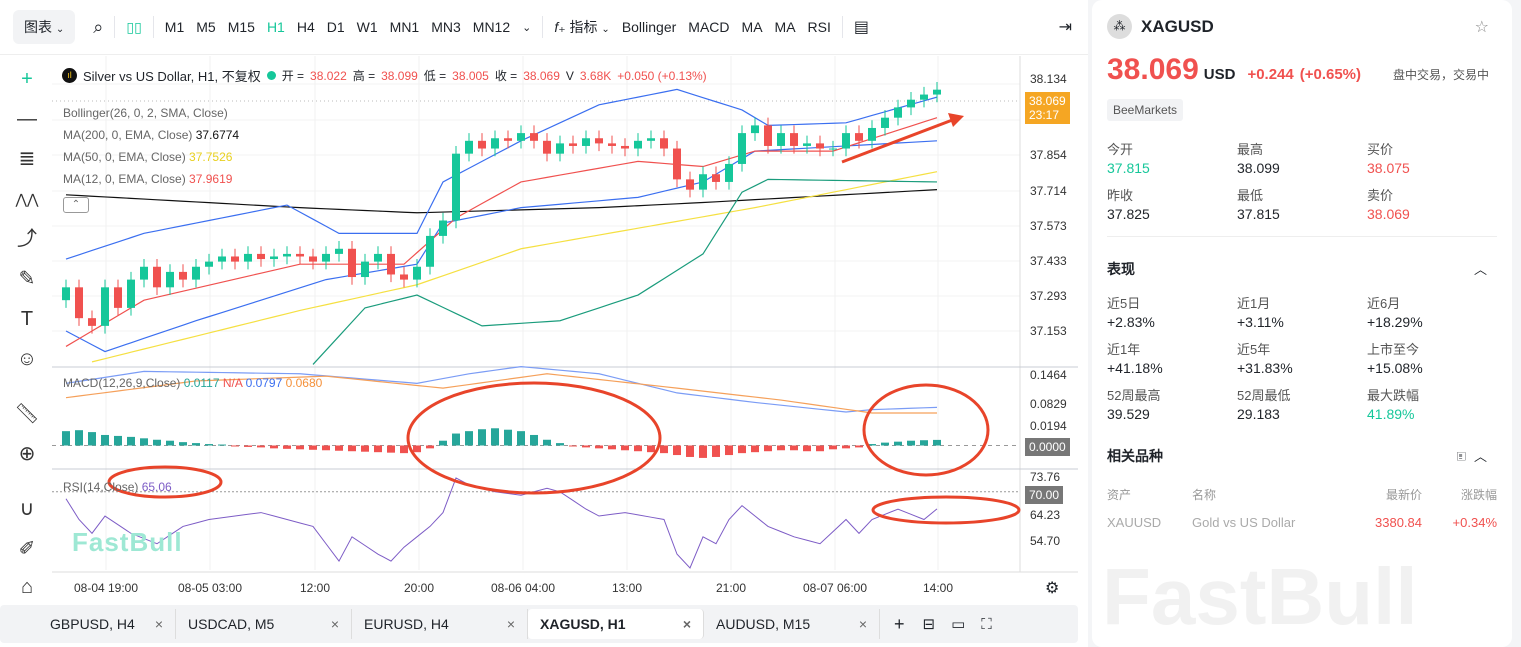 Image resolution: width=1521 pixels, height=647 pixels. Describe the element at coordinates (1065, 27) in the screenshot. I see `collapse-panel-icon: ⇥` at that location.